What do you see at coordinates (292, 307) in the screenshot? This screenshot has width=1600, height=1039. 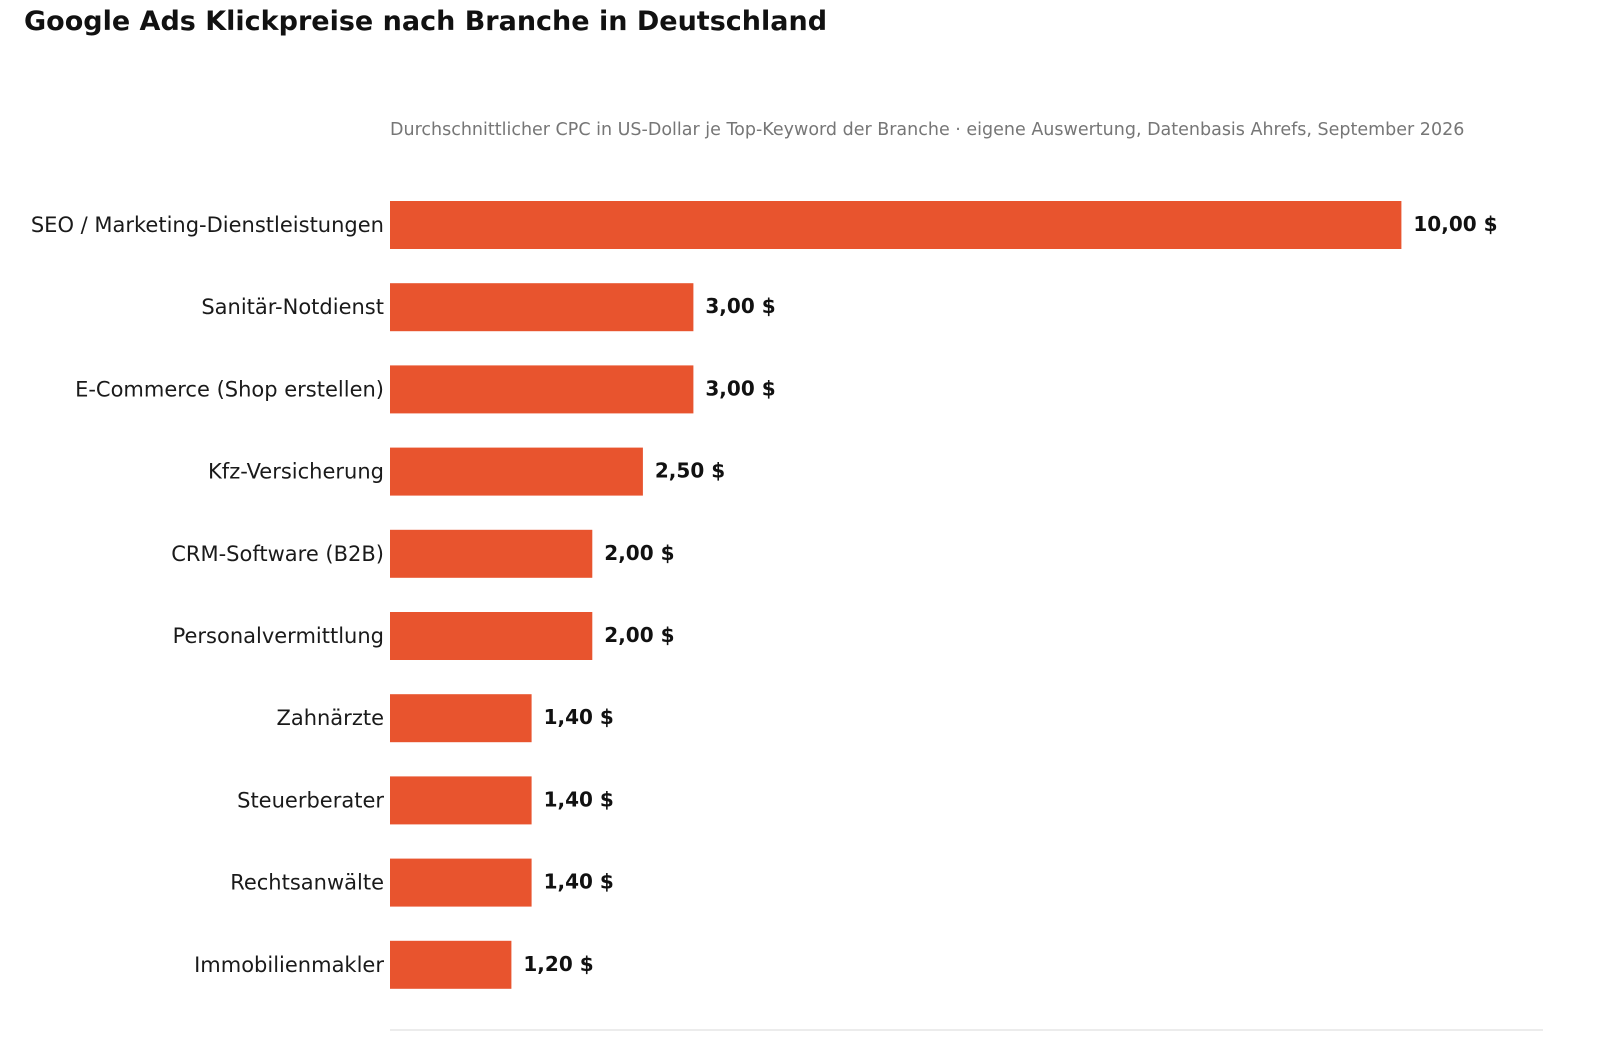 I see `category-label: Sanitär-Notdienst` at bounding box center [292, 307].